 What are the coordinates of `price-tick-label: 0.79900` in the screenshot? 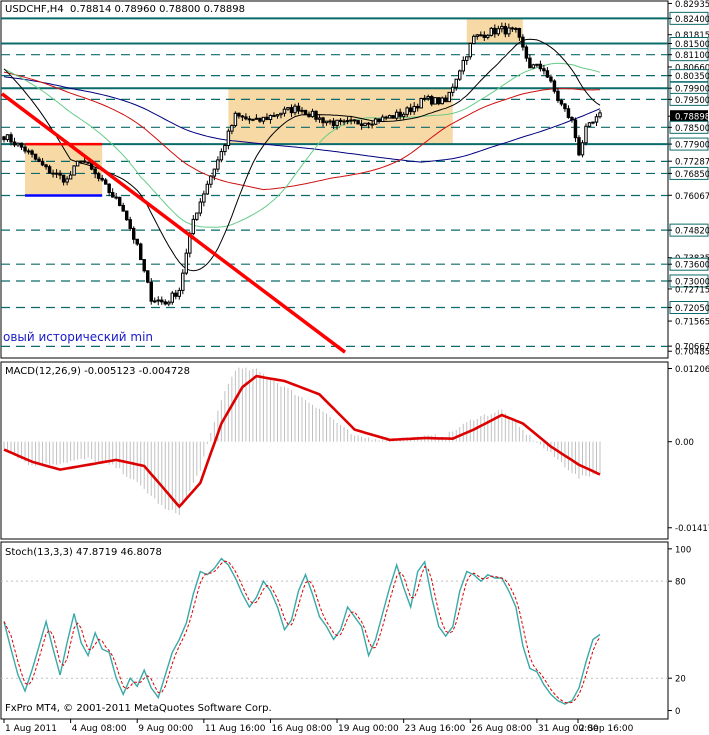 It's located at (692, 90).